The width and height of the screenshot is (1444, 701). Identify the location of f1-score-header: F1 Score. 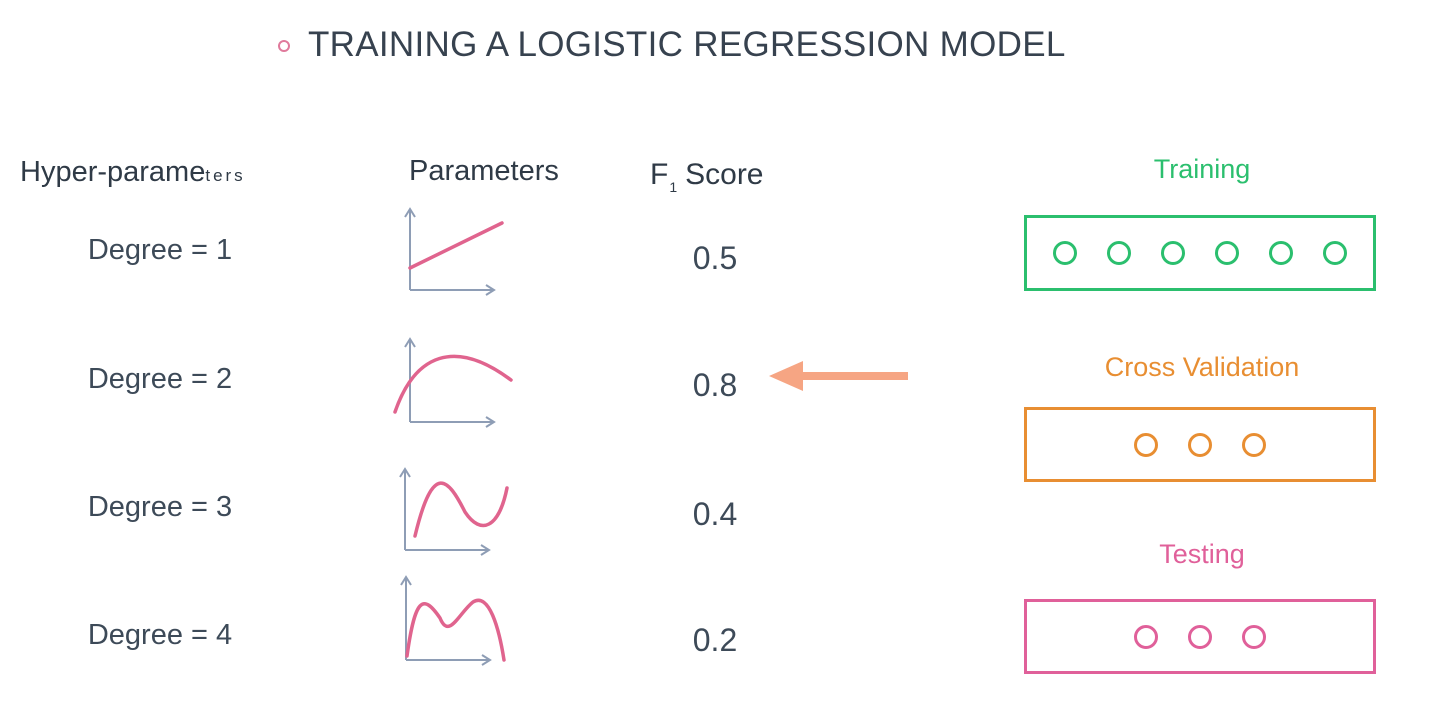
(707, 176).